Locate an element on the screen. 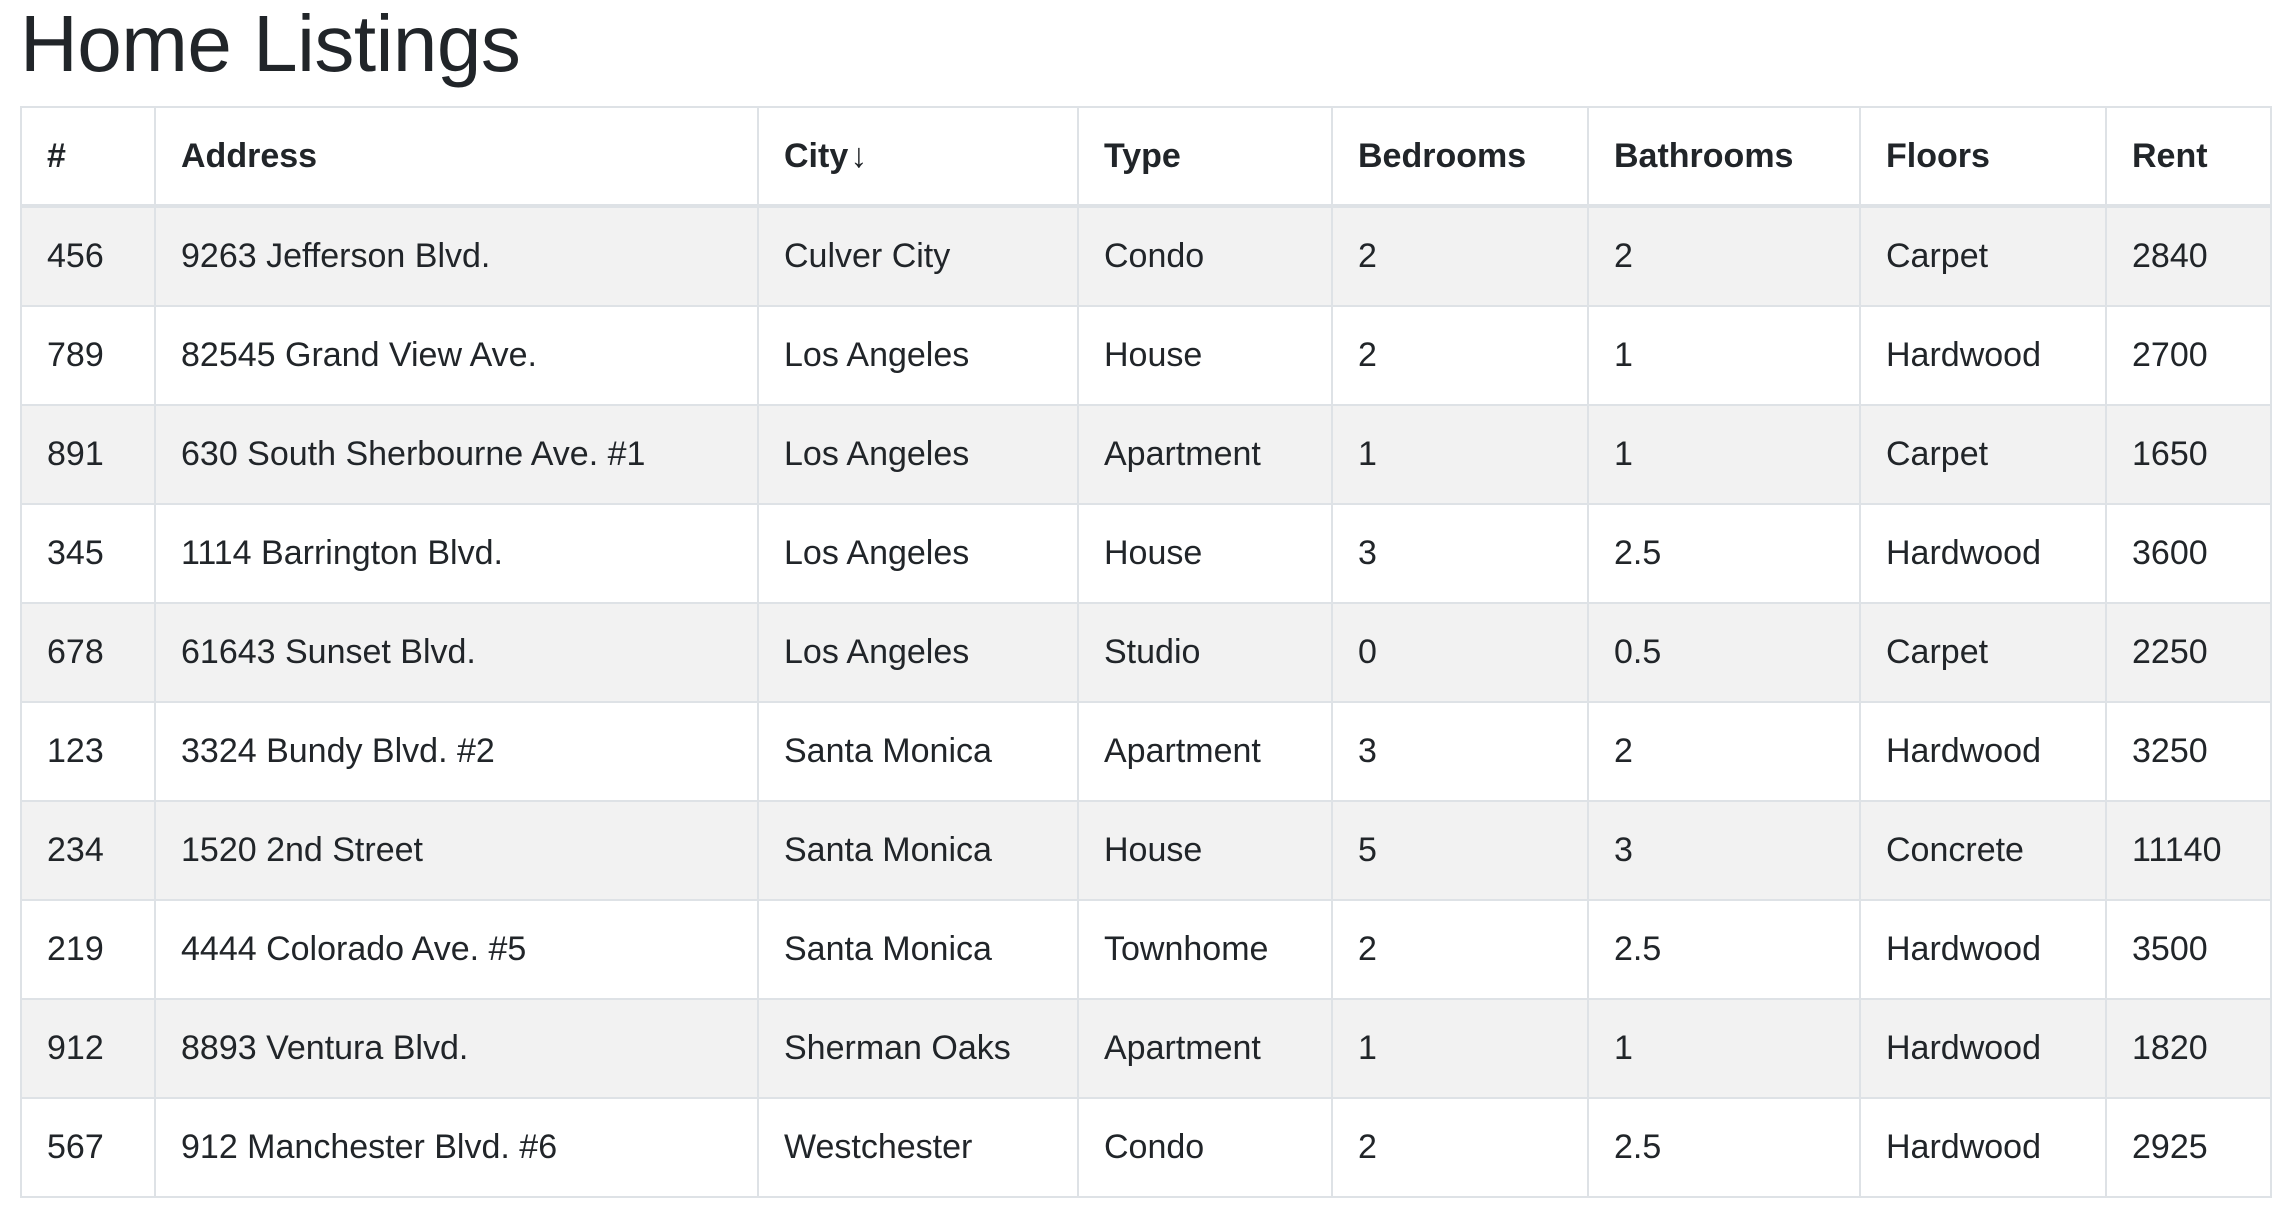 The image size is (2280, 1228). cell-address: 3324 Bundy Blvd. #2 is located at coordinates (456, 751).